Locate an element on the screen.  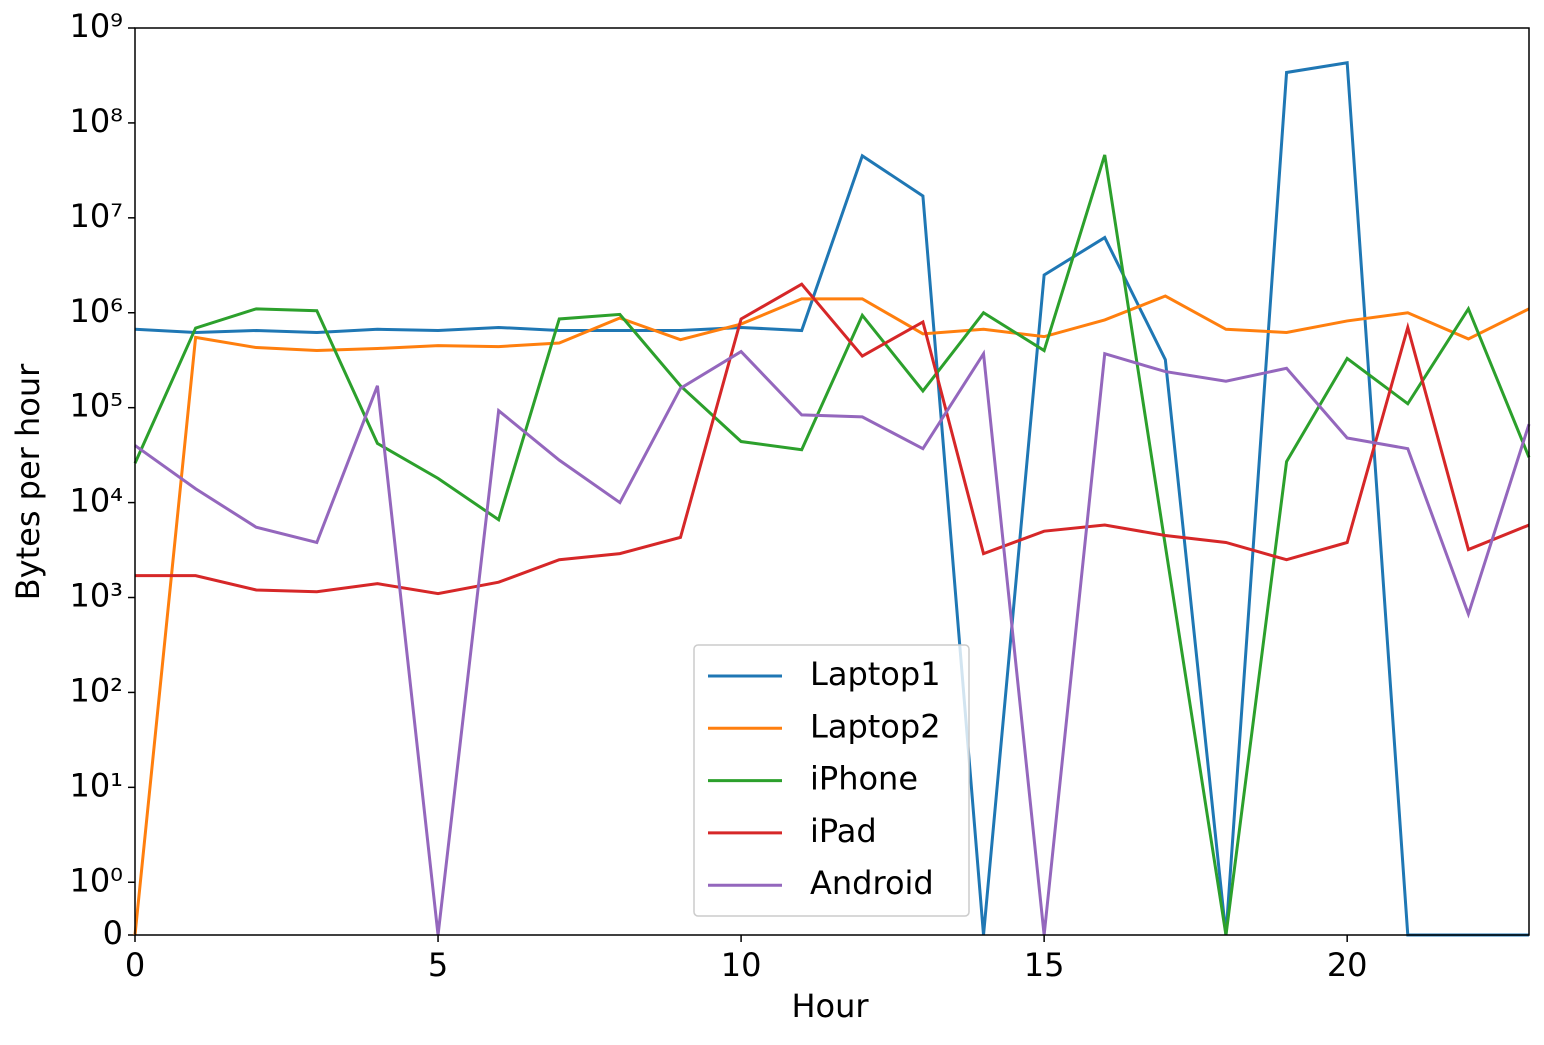
y-tick-label: 10⁷ is located at coordinates (96, 216).